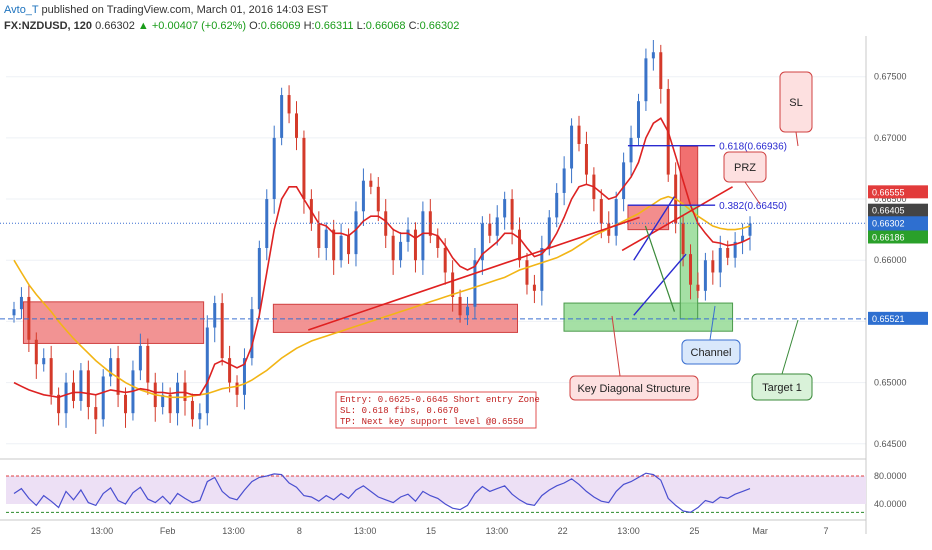 The height and width of the screenshot is (550, 932). Describe the element at coordinates (648, 217) in the screenshot. I see `zone-prz` at that location.